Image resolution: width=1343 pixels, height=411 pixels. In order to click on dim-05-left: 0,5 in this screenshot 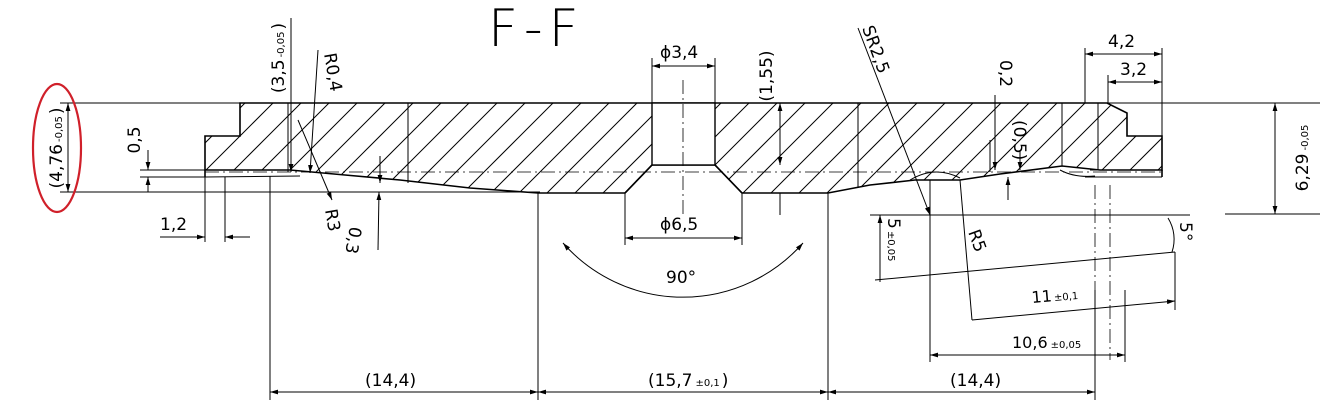, I will do `click(135, 139)`.